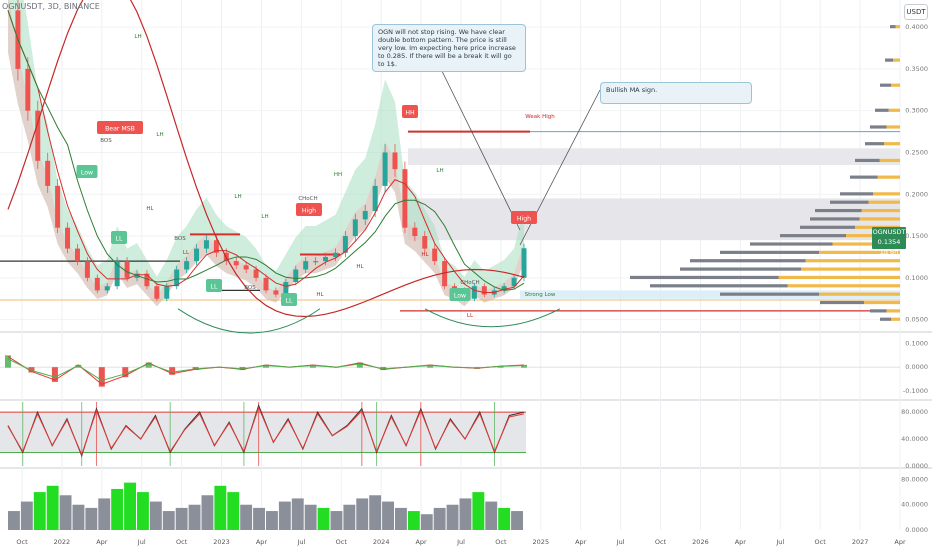 This screenshot has width=932, height=554. I want to click on double-bottom-arc, so click(249, 321).